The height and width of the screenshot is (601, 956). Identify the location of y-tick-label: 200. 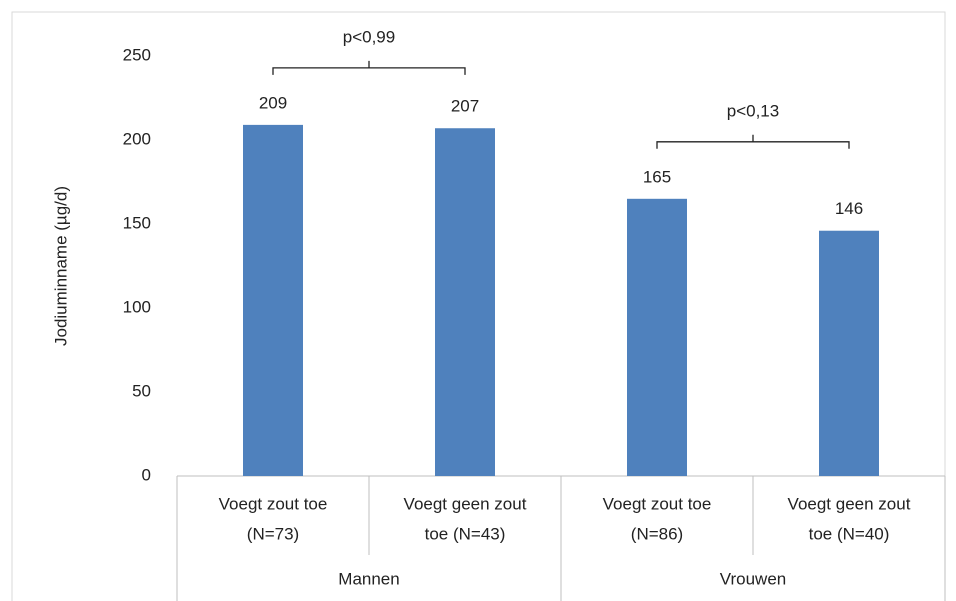
(137, 138).